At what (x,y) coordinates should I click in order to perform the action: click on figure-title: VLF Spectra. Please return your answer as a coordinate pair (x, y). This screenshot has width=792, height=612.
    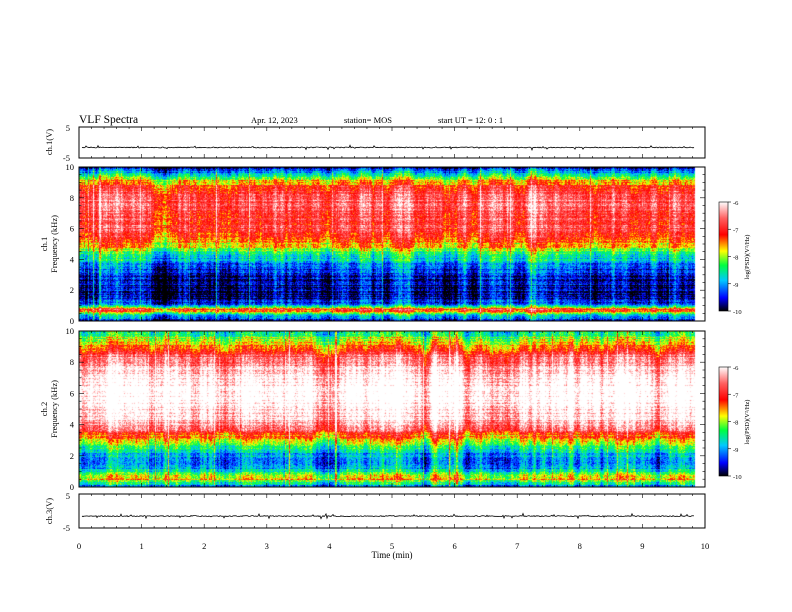
    Looking at the image, I should click on (108, 120).